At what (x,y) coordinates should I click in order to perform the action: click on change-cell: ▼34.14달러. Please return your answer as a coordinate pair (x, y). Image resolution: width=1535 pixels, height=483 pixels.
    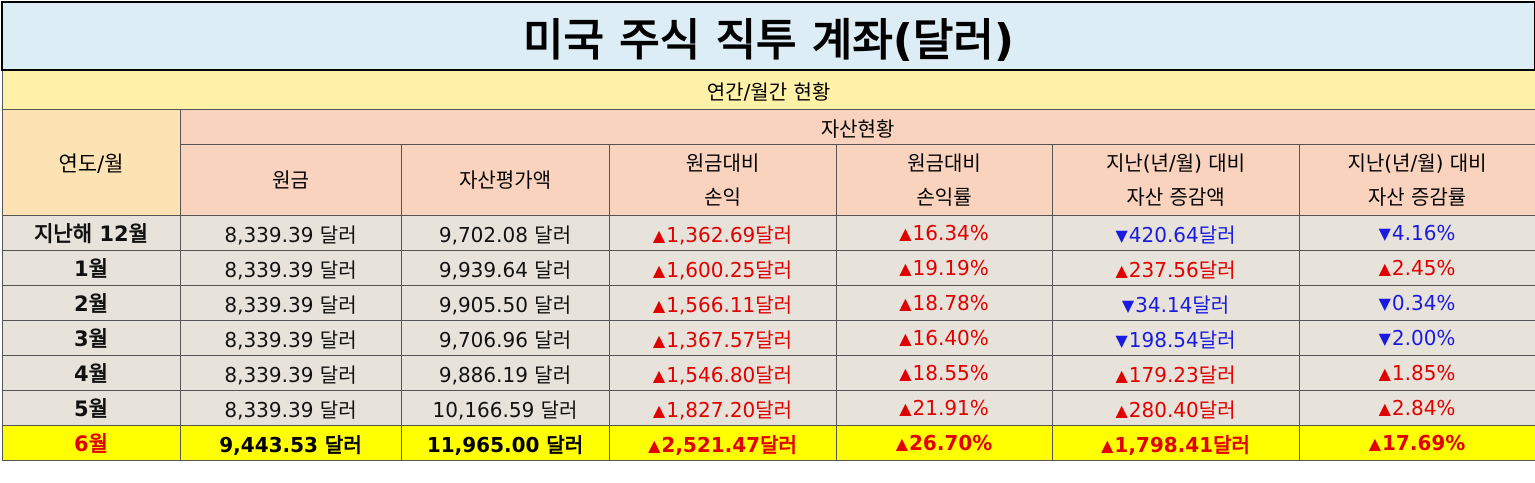
    Looking at the image, I should click on (1175, 303).